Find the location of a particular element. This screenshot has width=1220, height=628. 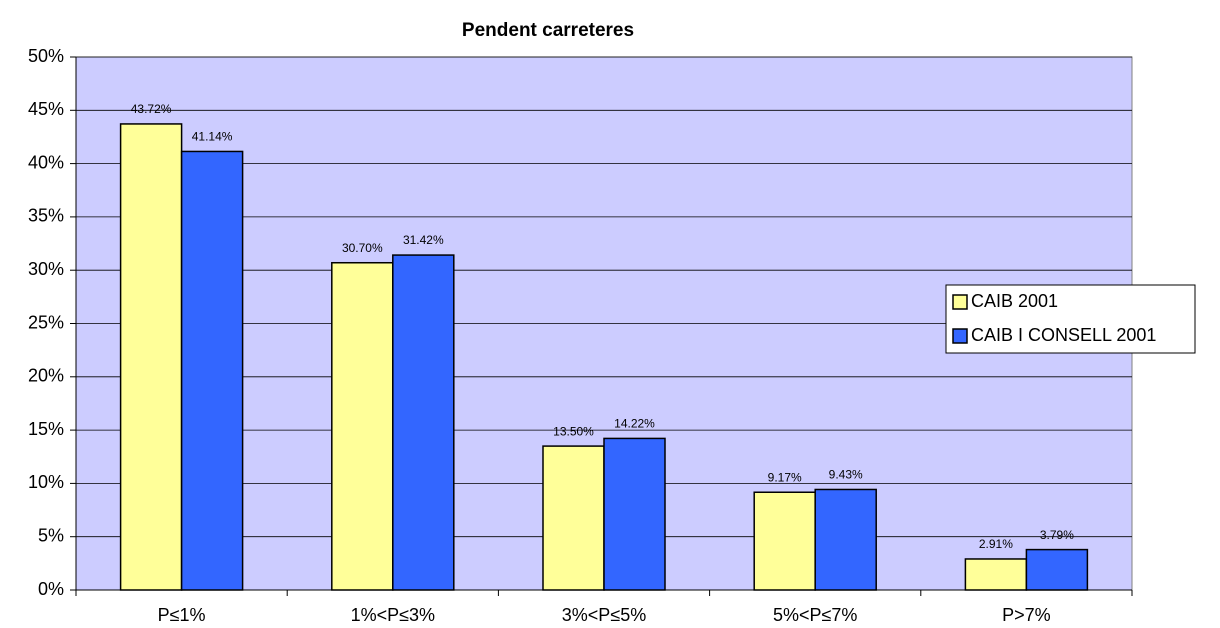

value-label: 13.50% is located at coordinates (573, 431).